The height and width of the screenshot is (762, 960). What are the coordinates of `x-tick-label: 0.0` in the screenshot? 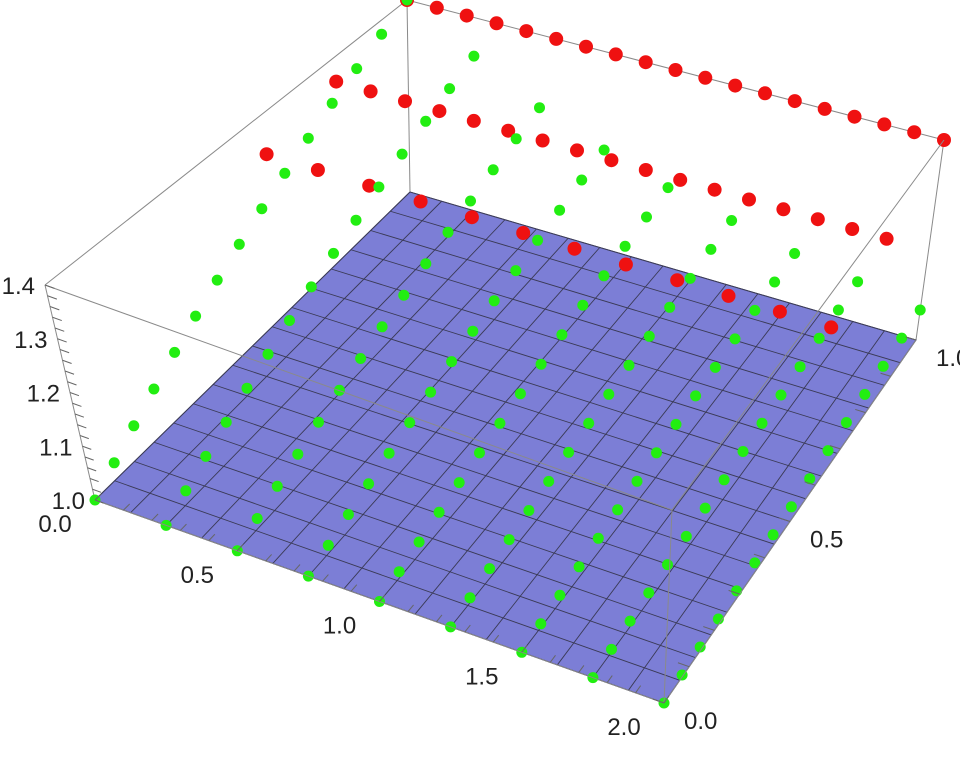 It's located at (54, 524).